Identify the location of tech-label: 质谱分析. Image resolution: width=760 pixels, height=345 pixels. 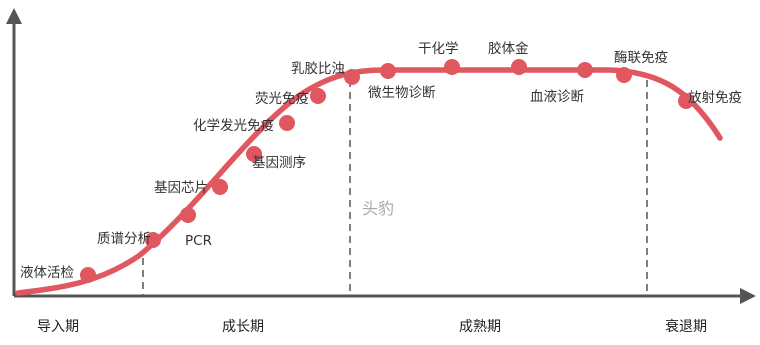
(124, 239).